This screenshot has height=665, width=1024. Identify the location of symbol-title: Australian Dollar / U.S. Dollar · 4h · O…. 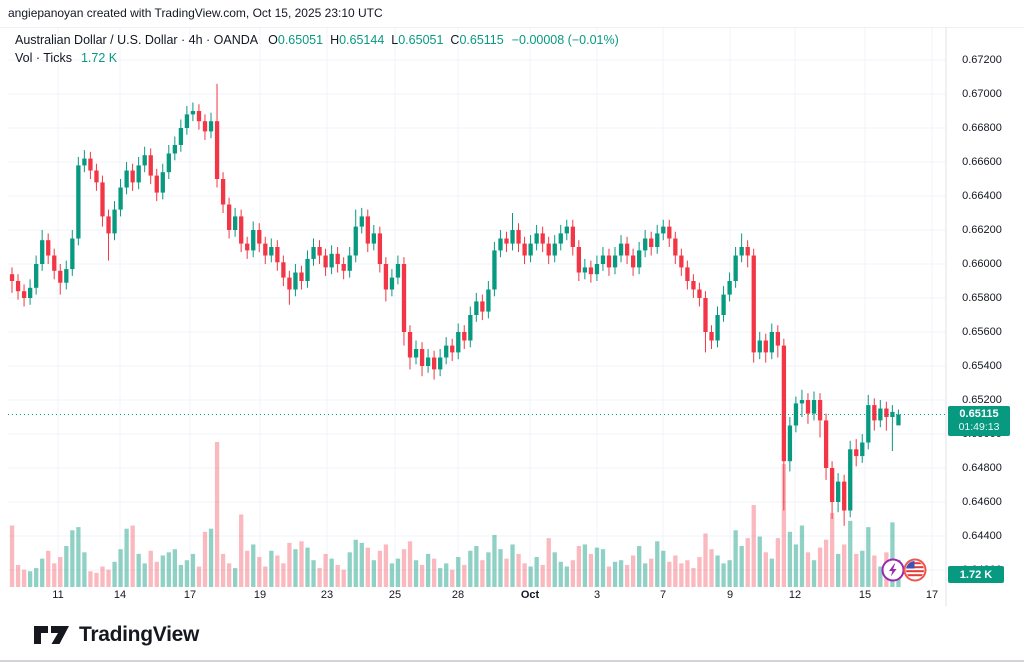
(137, 40).